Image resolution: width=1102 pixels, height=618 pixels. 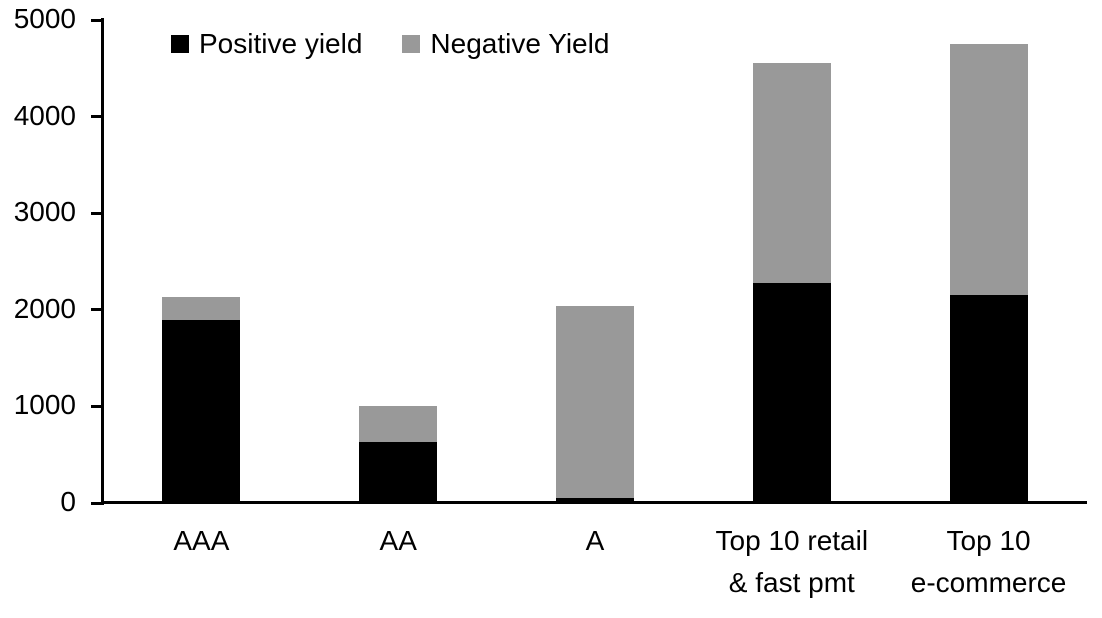 What do you see at coordinates (595, 540) in the screenshot?
I see `x-axis-label: A` at bounding box center [595, 540].